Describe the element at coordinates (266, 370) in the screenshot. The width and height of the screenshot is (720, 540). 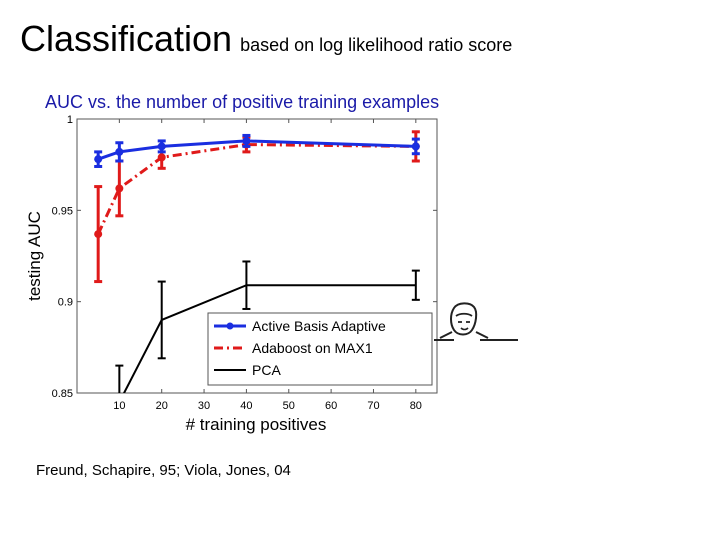
I see `legend-label: PCA` at that location.